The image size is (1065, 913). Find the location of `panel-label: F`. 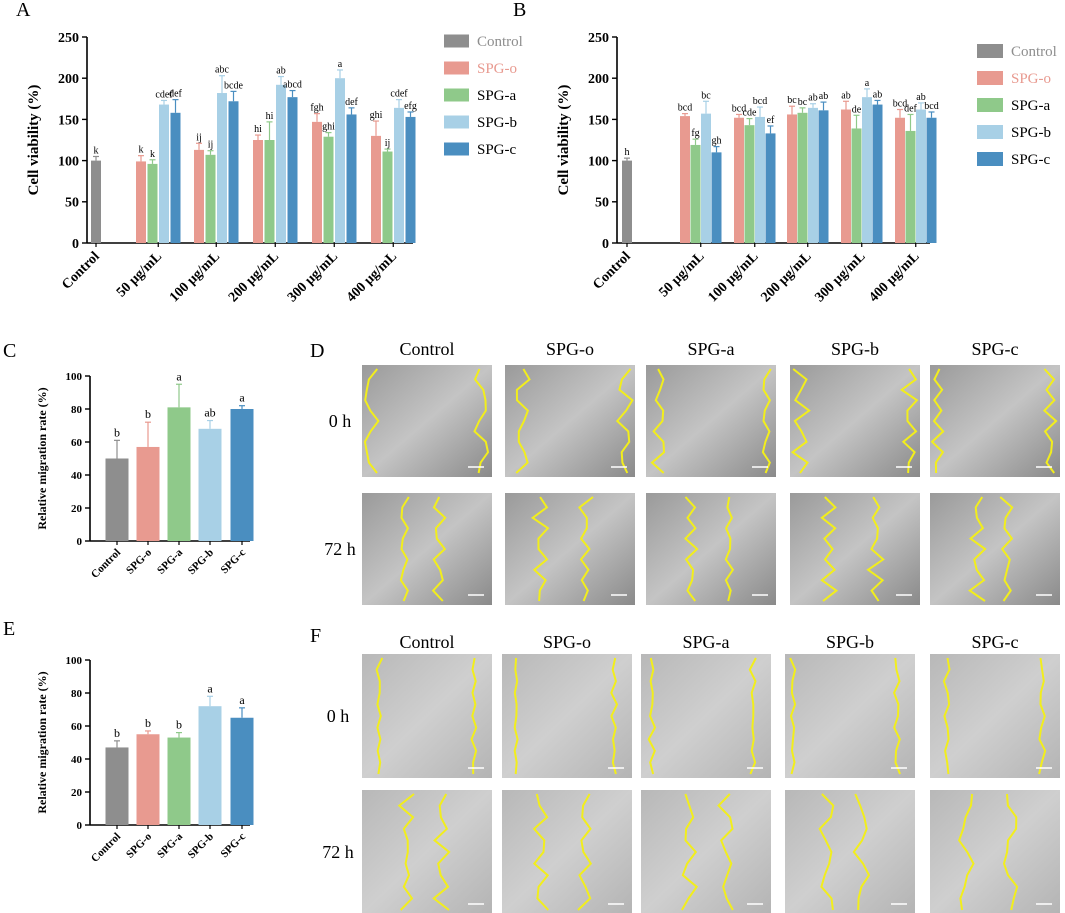

panel-label: F is located at coordinates (315, 636).